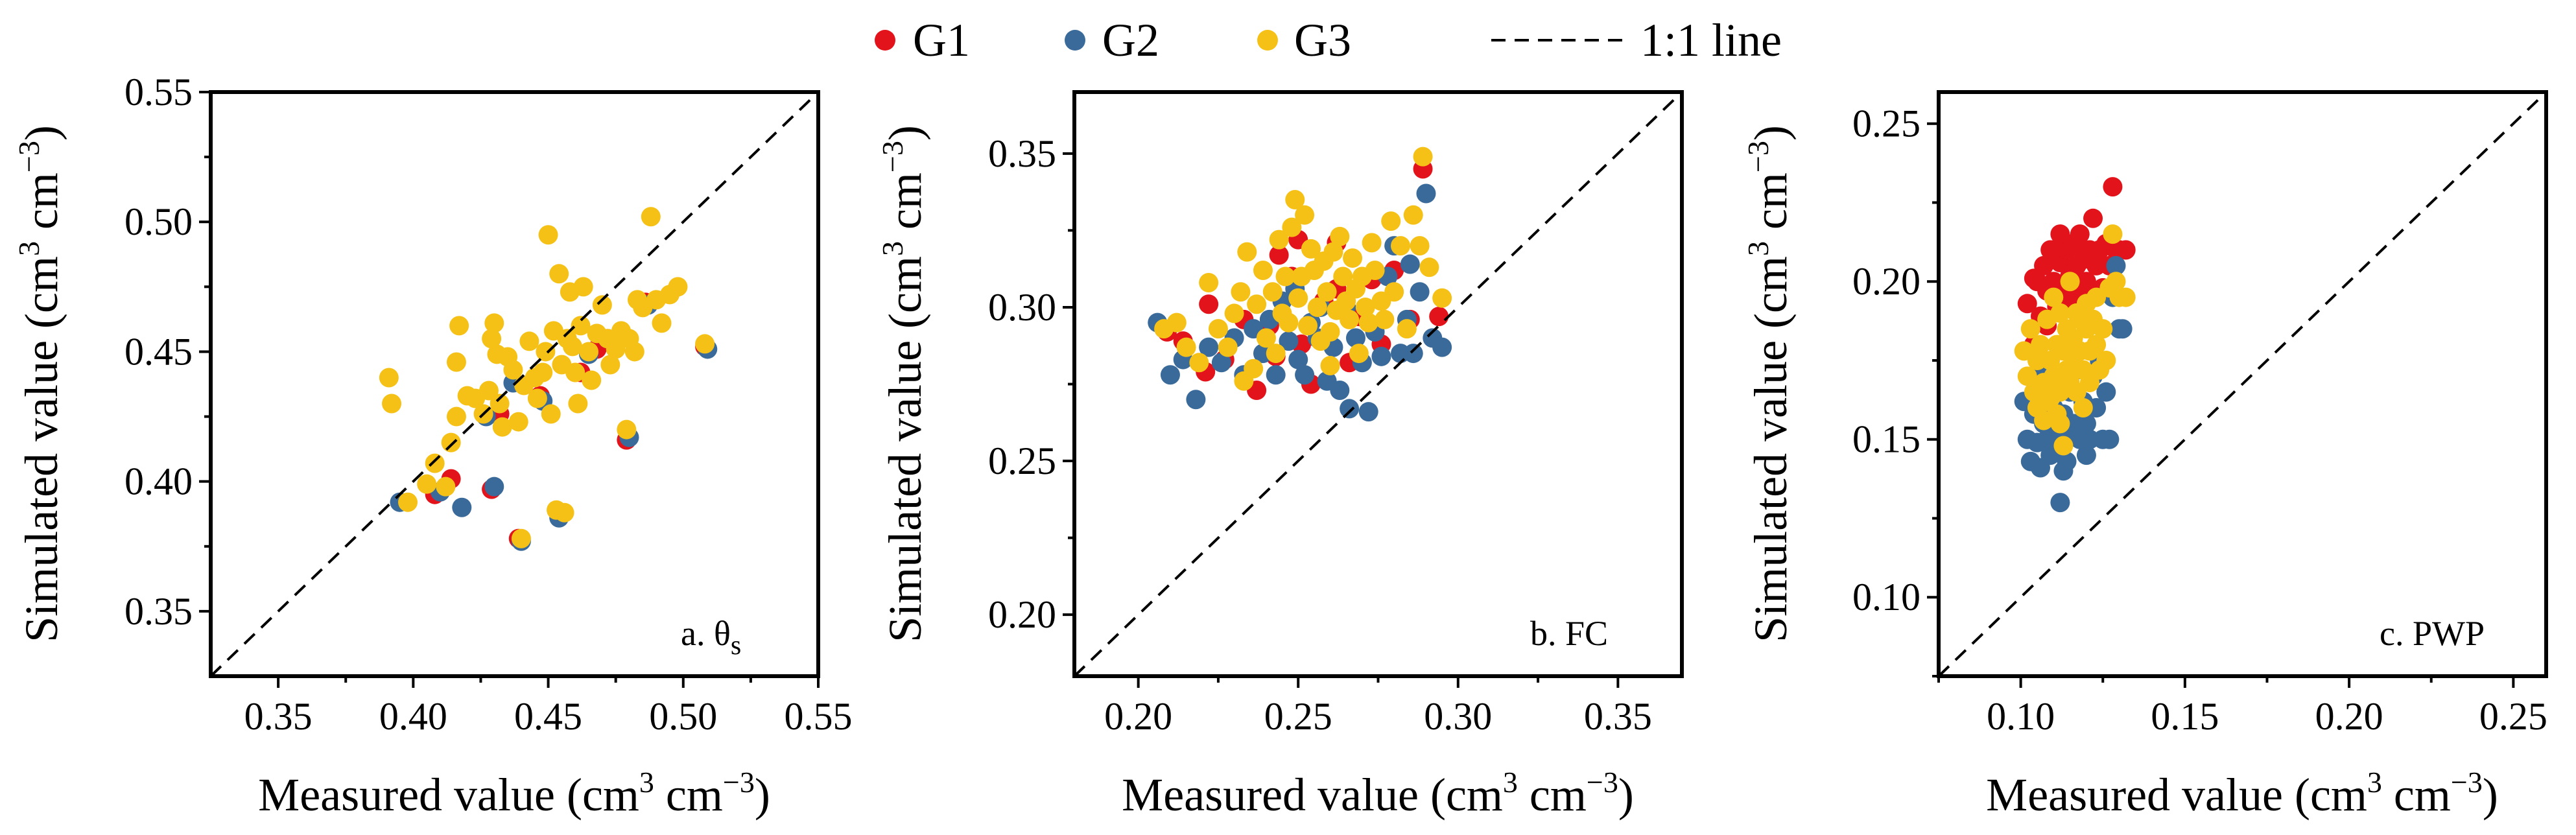  What do you see at coordinates (413, 716) in the screenshot?
I see `panel-a-xtick-label: 0.40` at bounding box center [413, 716].